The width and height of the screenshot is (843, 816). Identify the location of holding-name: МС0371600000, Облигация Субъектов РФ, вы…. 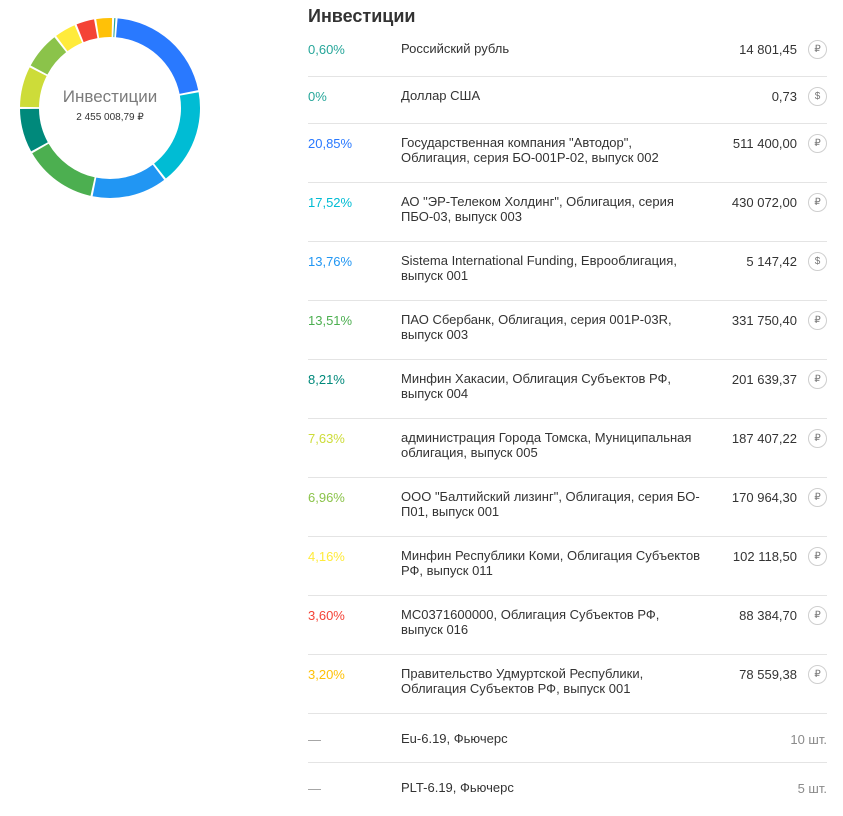
(530, 622).